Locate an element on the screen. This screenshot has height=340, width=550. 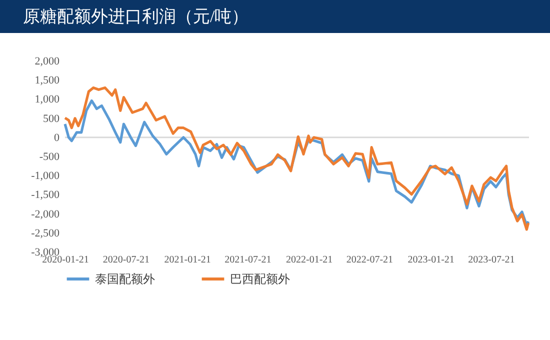
x-tick-label: 2020-01-21 is located at coordinates (65, 260).